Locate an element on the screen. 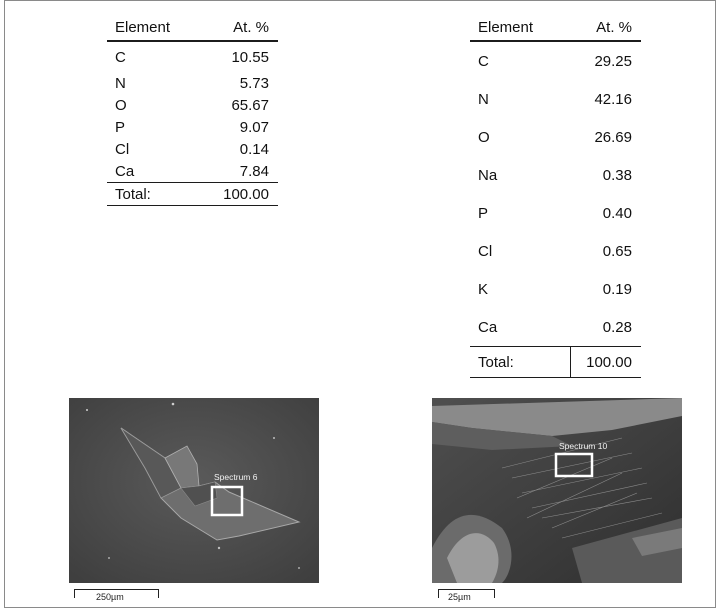 The width and height of the screenshot is (724, 614). table-row: O 65.67 is located at coordinates (192, 105).